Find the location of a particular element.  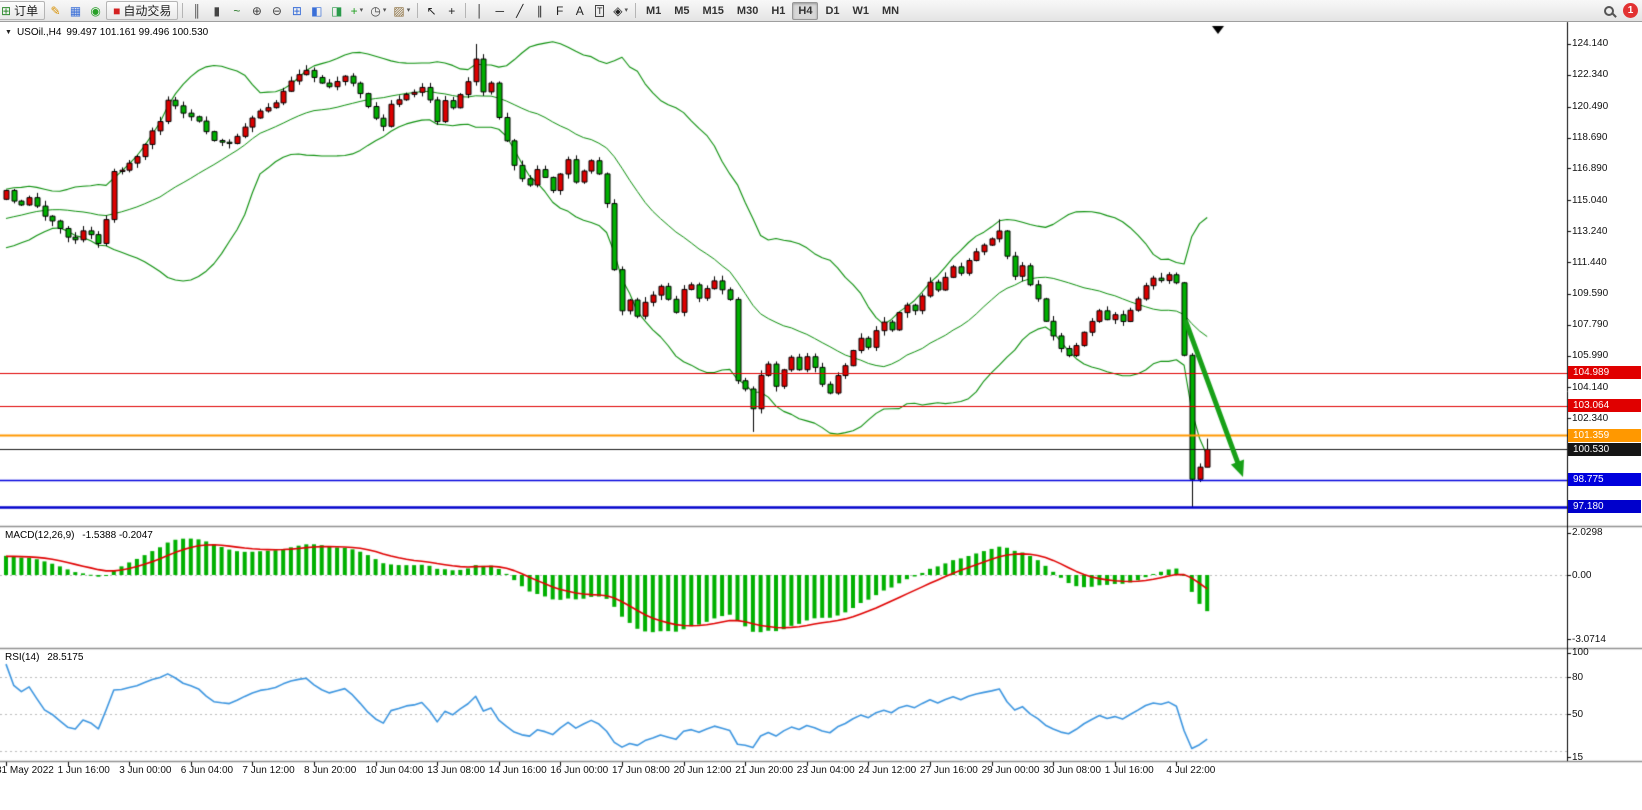

candlestick-icon: ▮ is located at coordinates (217, 10).